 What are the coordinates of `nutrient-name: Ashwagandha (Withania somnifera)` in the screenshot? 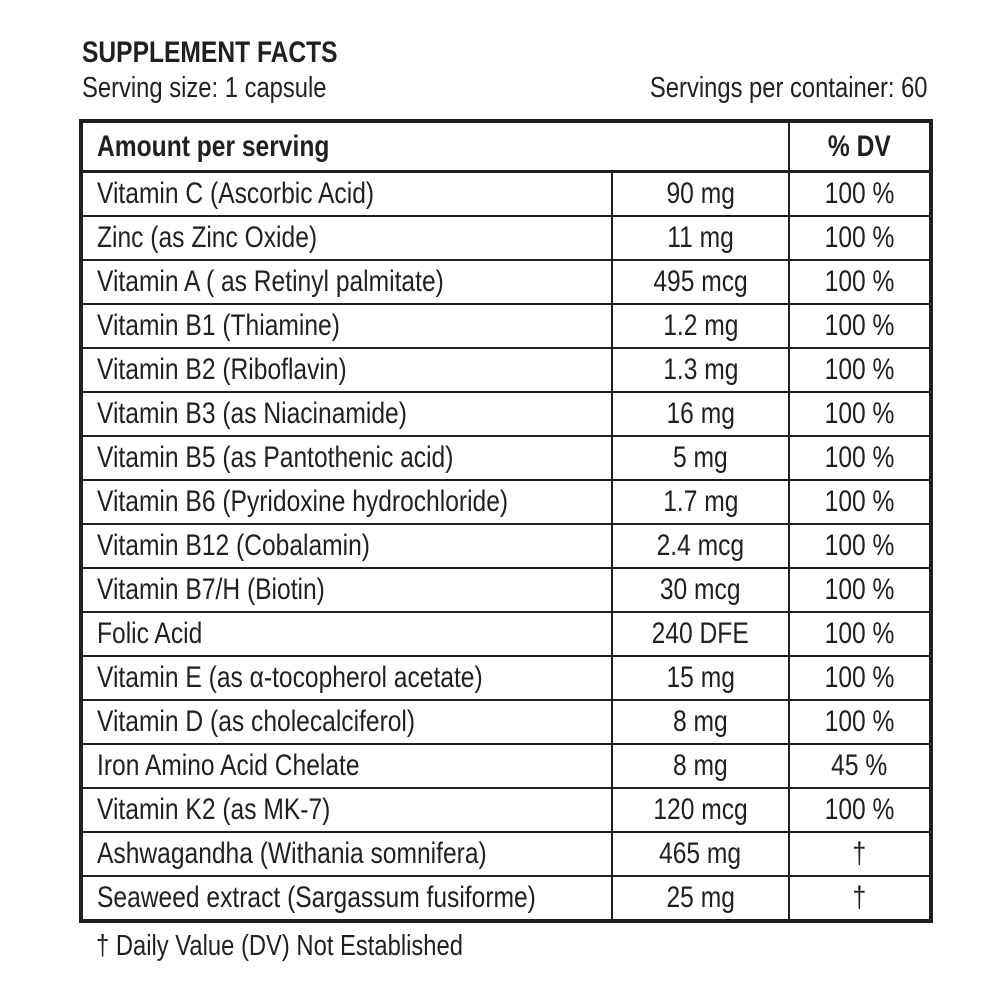 It's located at (346, 854).